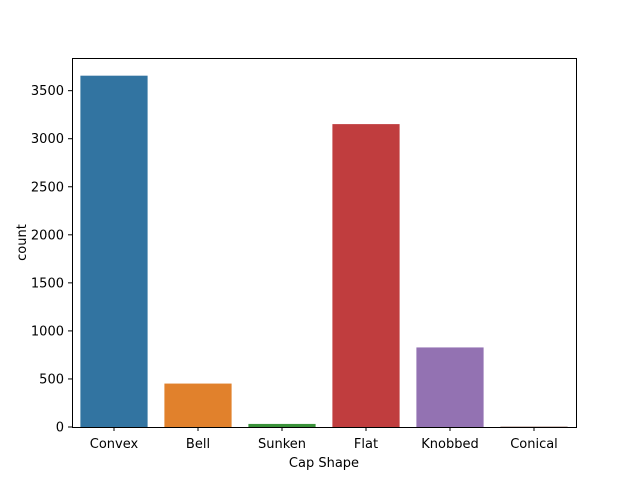 Image resolution: width=640 pixels, height=484 pixels. I want to click on y-tick-label: 1500, so click(47, 283).